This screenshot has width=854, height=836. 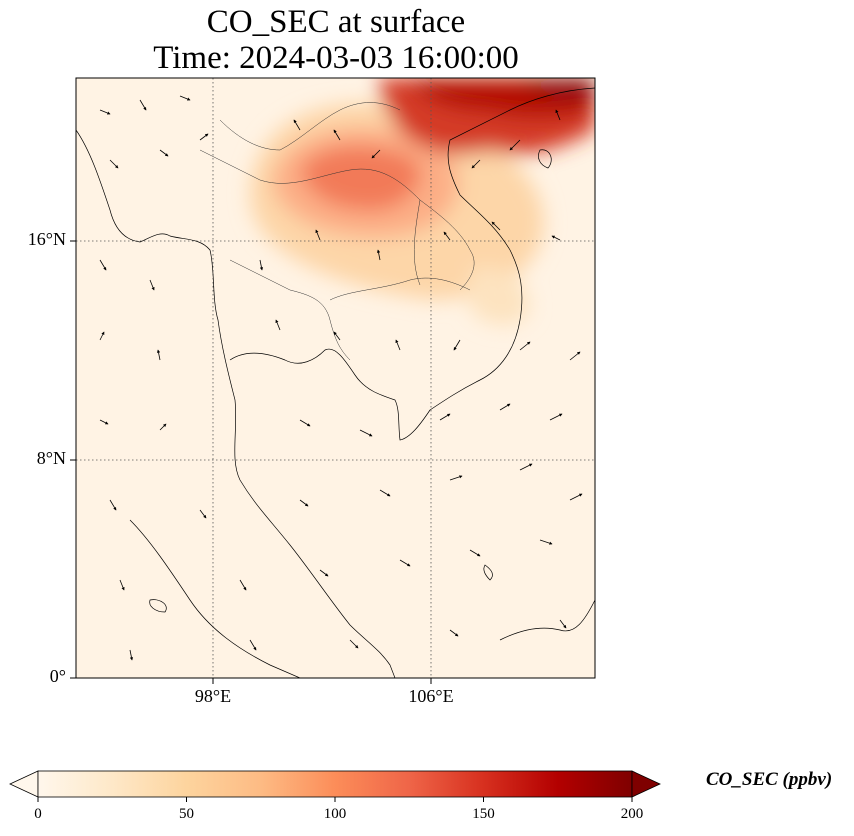 What do you see at coordinates (46, 239) in the screenshot?
I see `lat-label-16N: 16°N` at bounding box center [46, 239].